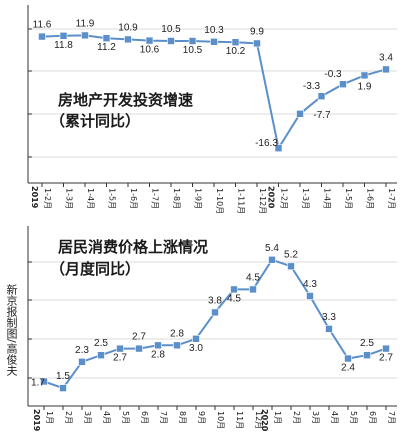 The image size is (400, 435). What do you see at coordinates (220, 420) in the screenshot?
I see `x-tick-label: 10月` at bounding box center [220, 420].